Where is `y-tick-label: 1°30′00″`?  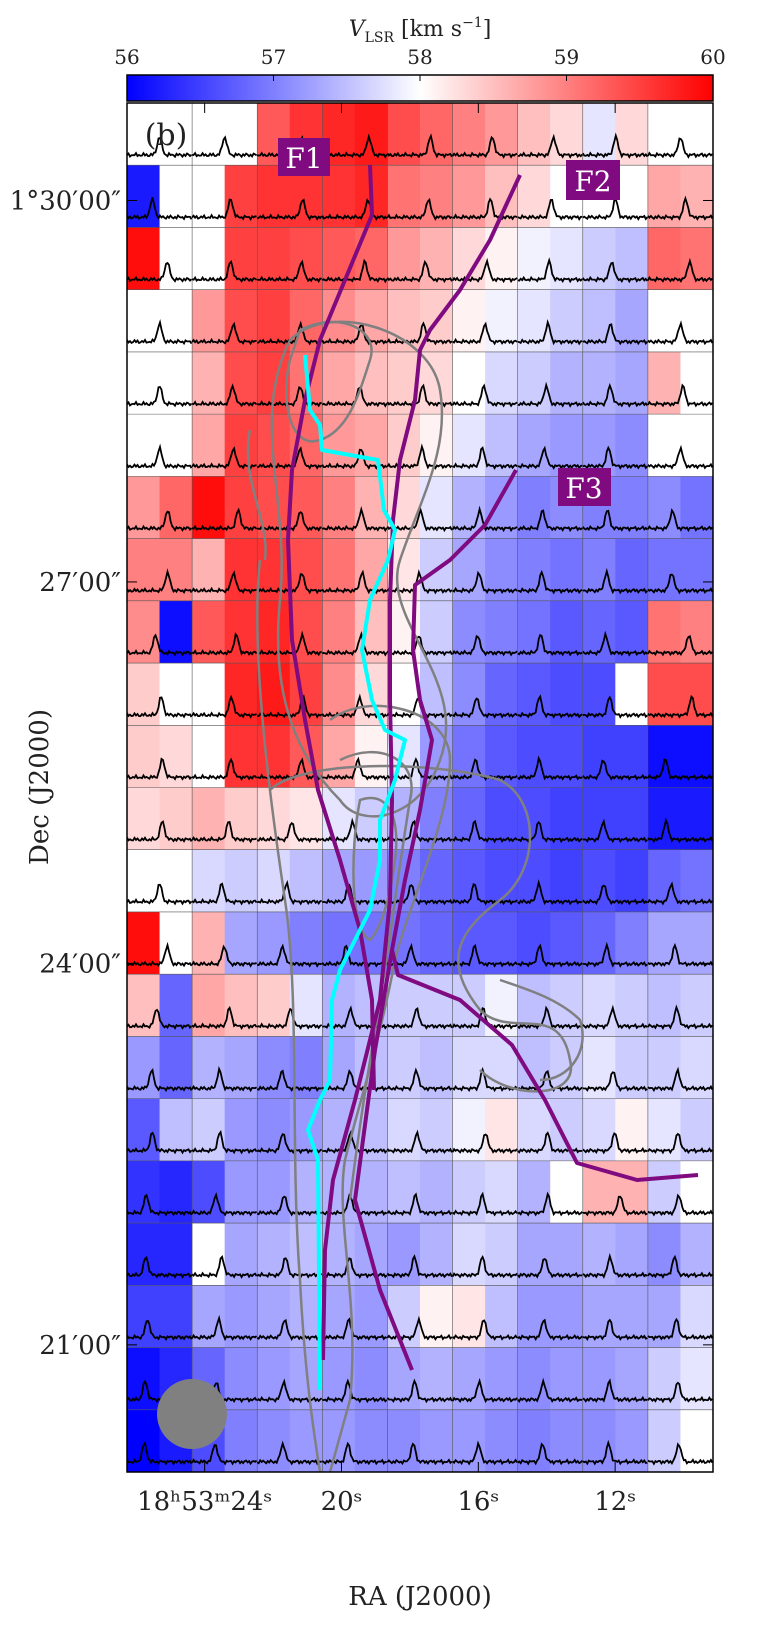
y-tick-label: 1°30′00″ is located at coordinates (66, 201).